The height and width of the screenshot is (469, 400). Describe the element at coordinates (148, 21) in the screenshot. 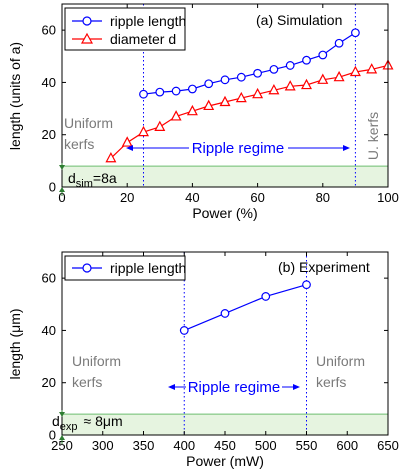

I see `legend-label-ripple-a: ripple length` at that location.